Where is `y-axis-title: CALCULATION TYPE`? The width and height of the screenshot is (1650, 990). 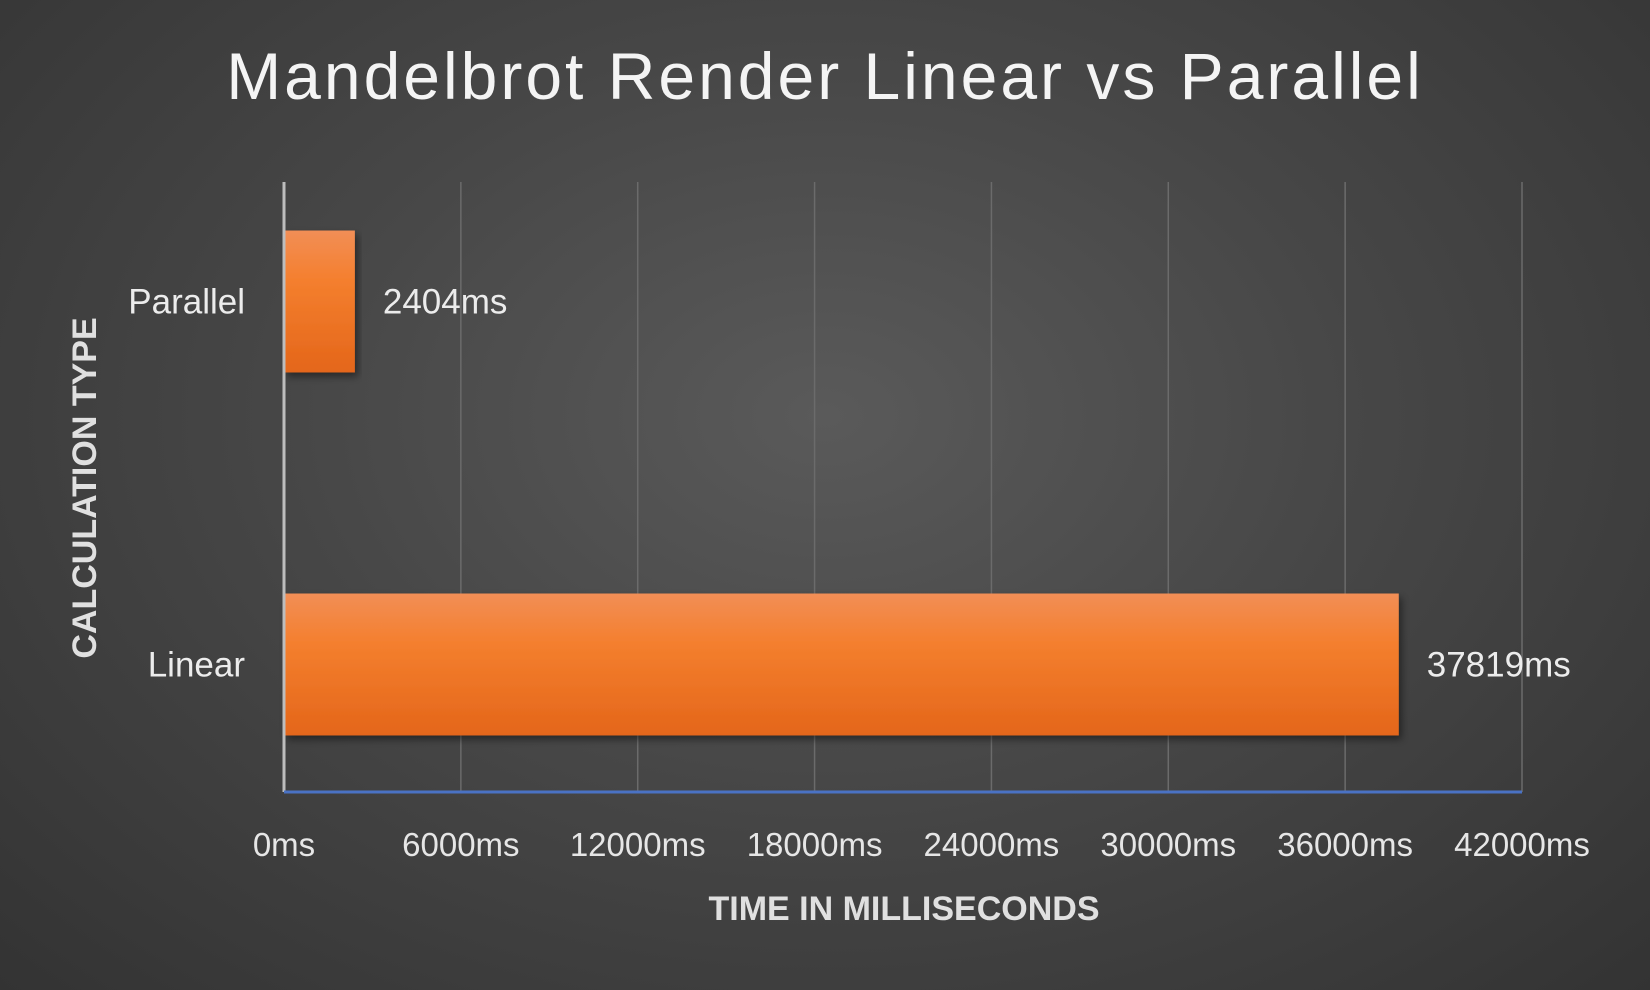
y-axis-title: CALCULATION TYPE is located at coordinates (85, 487).